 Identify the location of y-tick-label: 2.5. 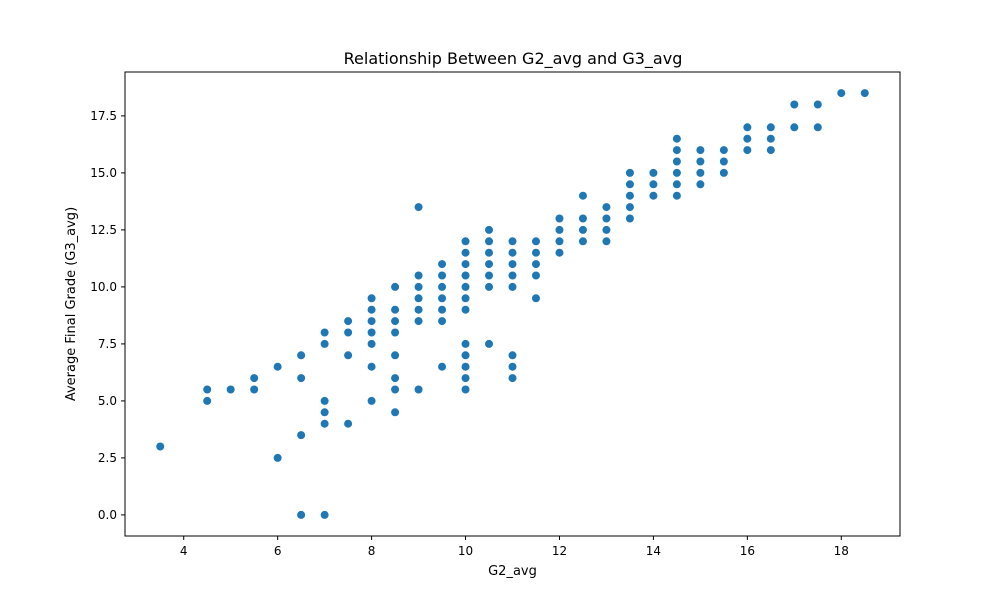
(107, 458).